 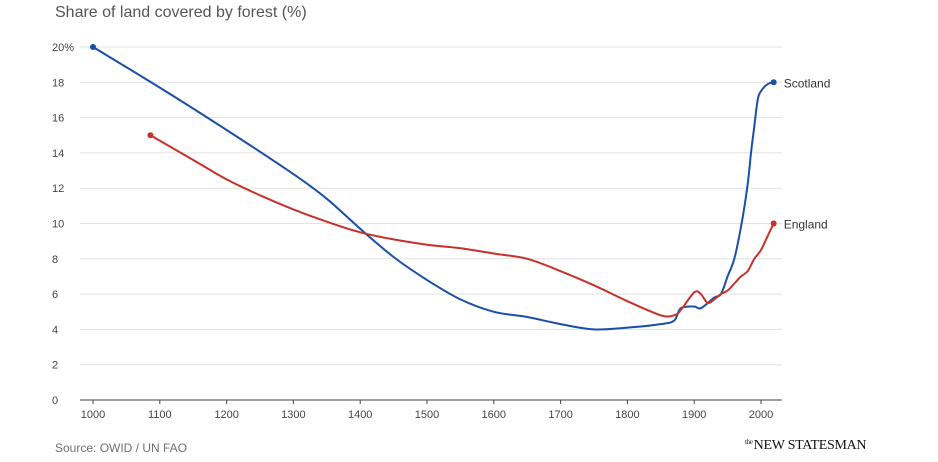 What do you see at coordinates (807, 83) in the screenshot?
I see `scotland-series-label: Scotland` at bounding box center [807, 83].